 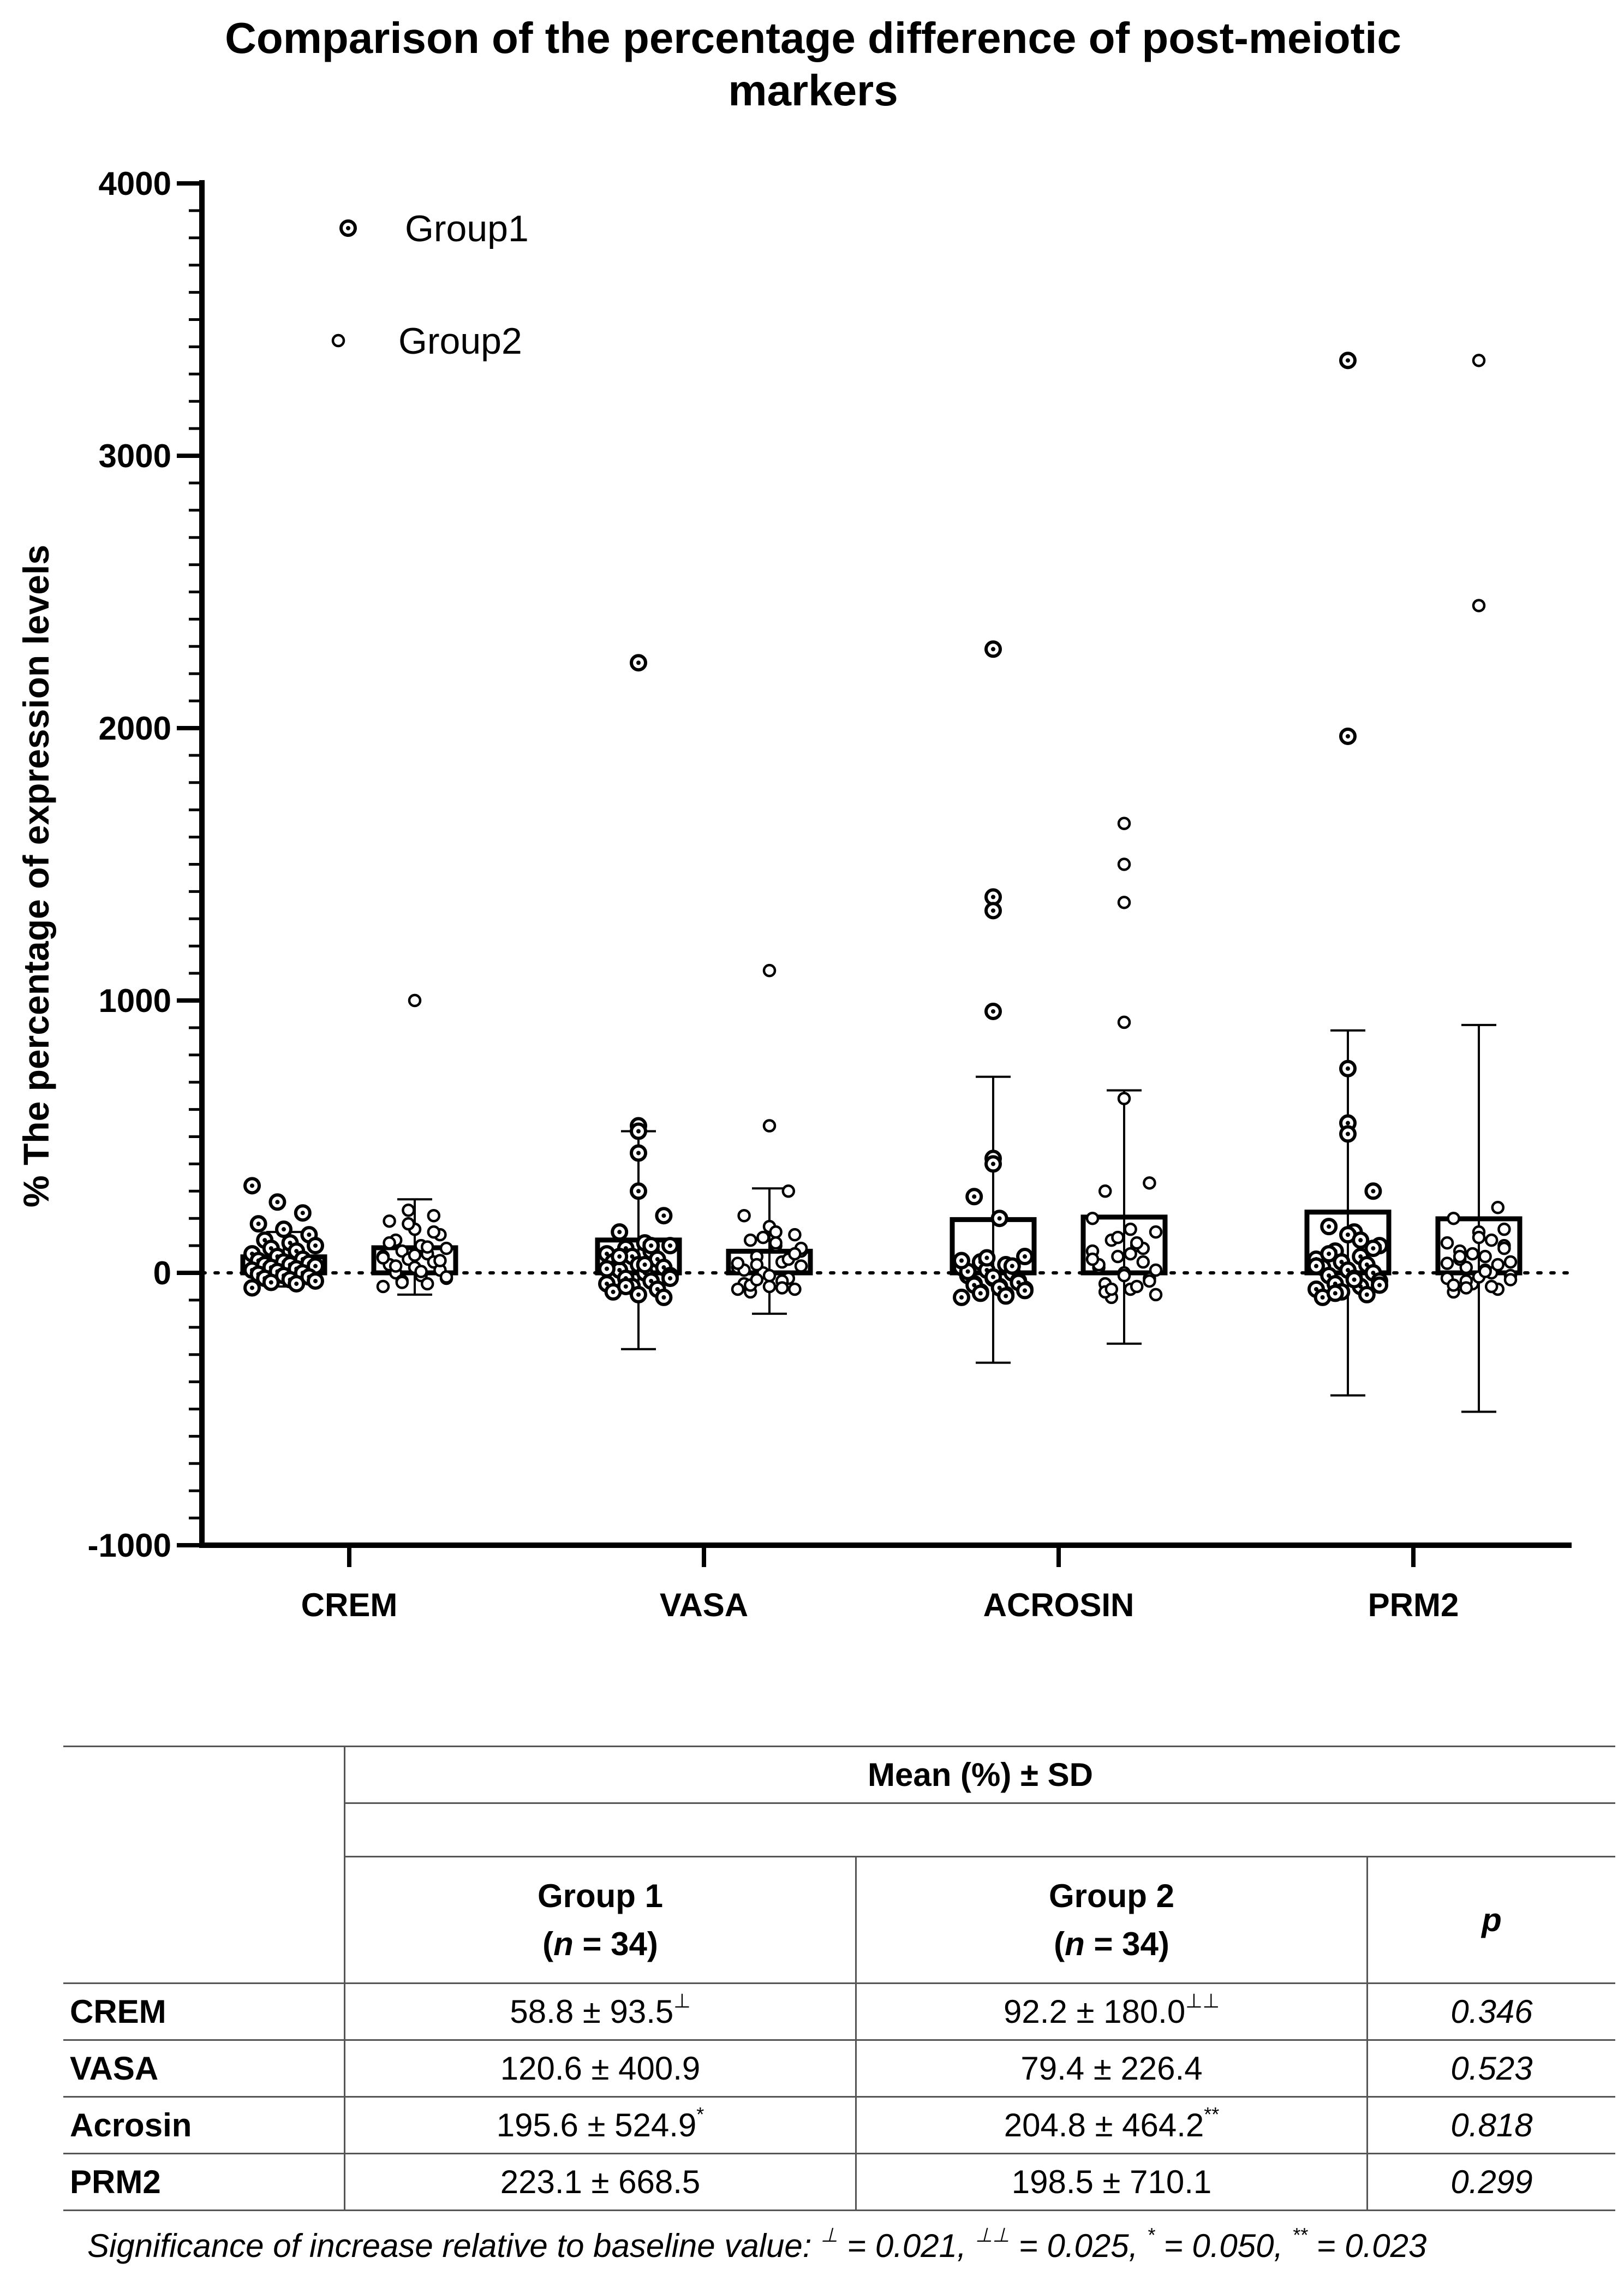 I want to click on footnote-value: = 0.050,, so click(x=1223, y=2246).